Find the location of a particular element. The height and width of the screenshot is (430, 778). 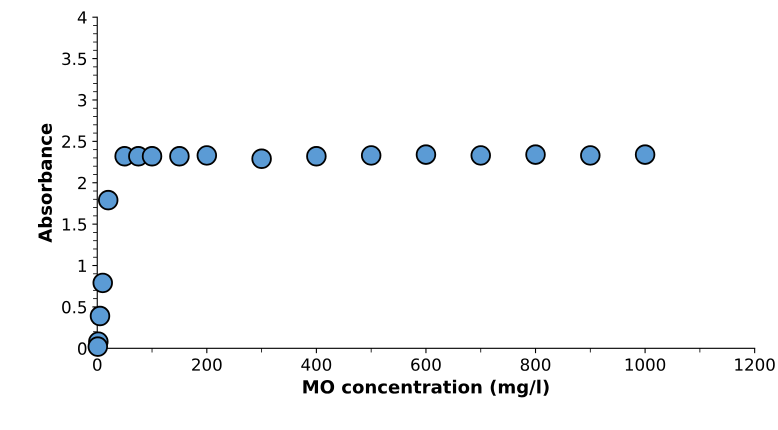

x-tick-label: 600 is located at coordinates (426, 364).